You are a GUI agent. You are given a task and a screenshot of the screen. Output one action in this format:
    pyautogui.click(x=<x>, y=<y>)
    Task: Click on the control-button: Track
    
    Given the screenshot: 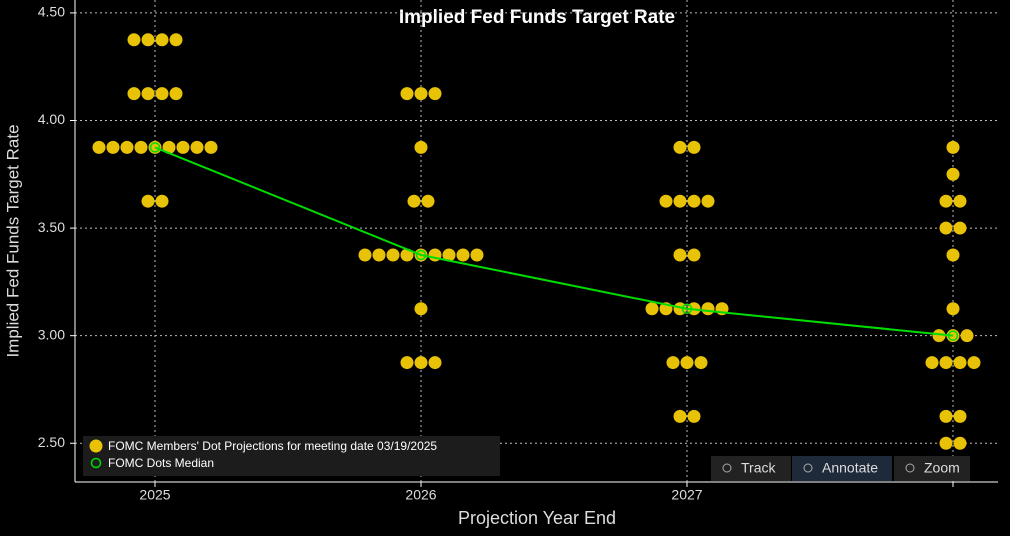 What is the action you would take?
    pyautogui.click(x=751, y=468)
    